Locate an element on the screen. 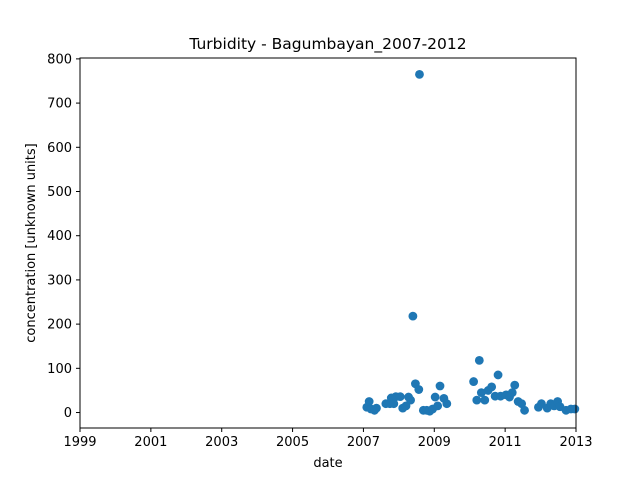  y-tick-label: 400 is located at coordinates (59, 236).